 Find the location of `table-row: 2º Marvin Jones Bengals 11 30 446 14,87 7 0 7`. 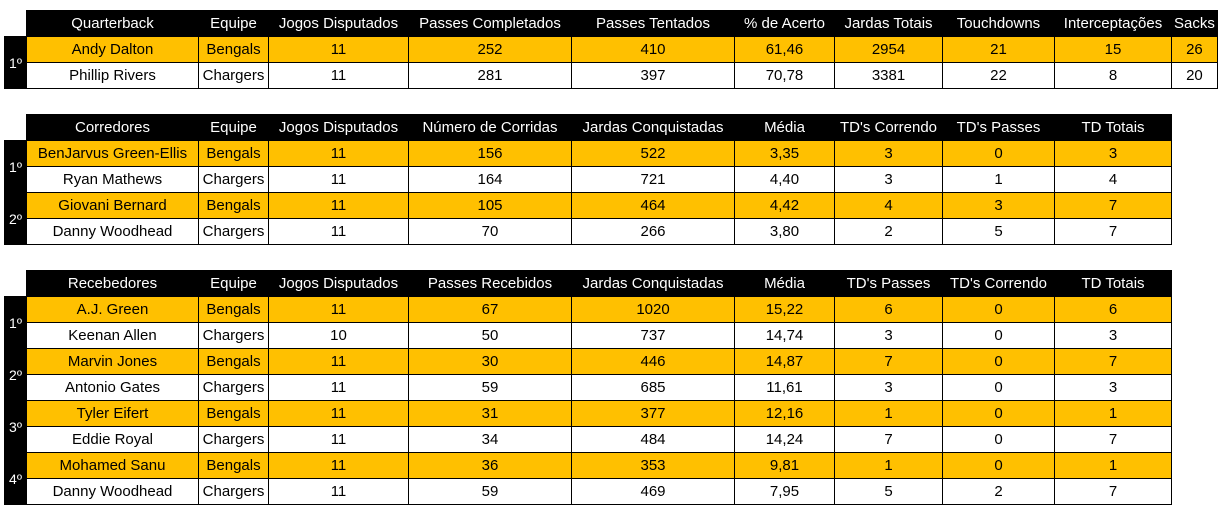

table-row: 2º Marvin Jones Bengals 11 30 446 14,87 7 0 7 is located at coordinates (588, 374).